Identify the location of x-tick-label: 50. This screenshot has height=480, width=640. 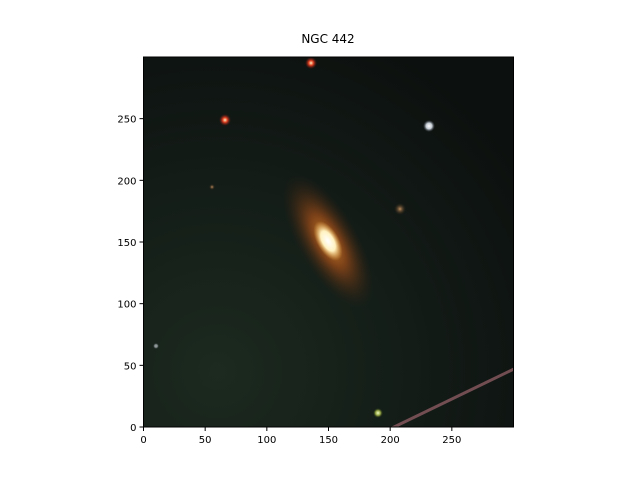
(205, 440).